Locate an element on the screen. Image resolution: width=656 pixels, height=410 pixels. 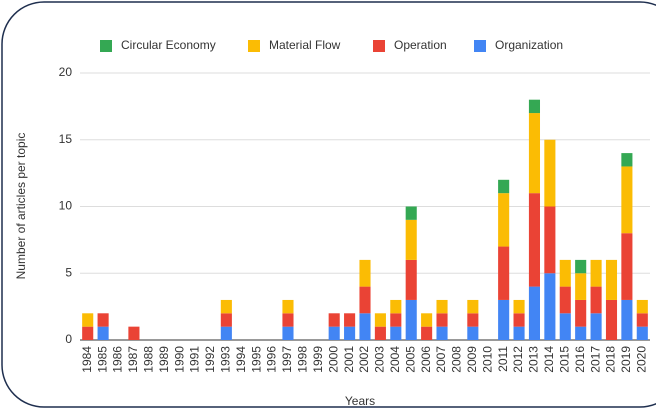
y-tick-label: 20 is located at coordinates (66, 72).